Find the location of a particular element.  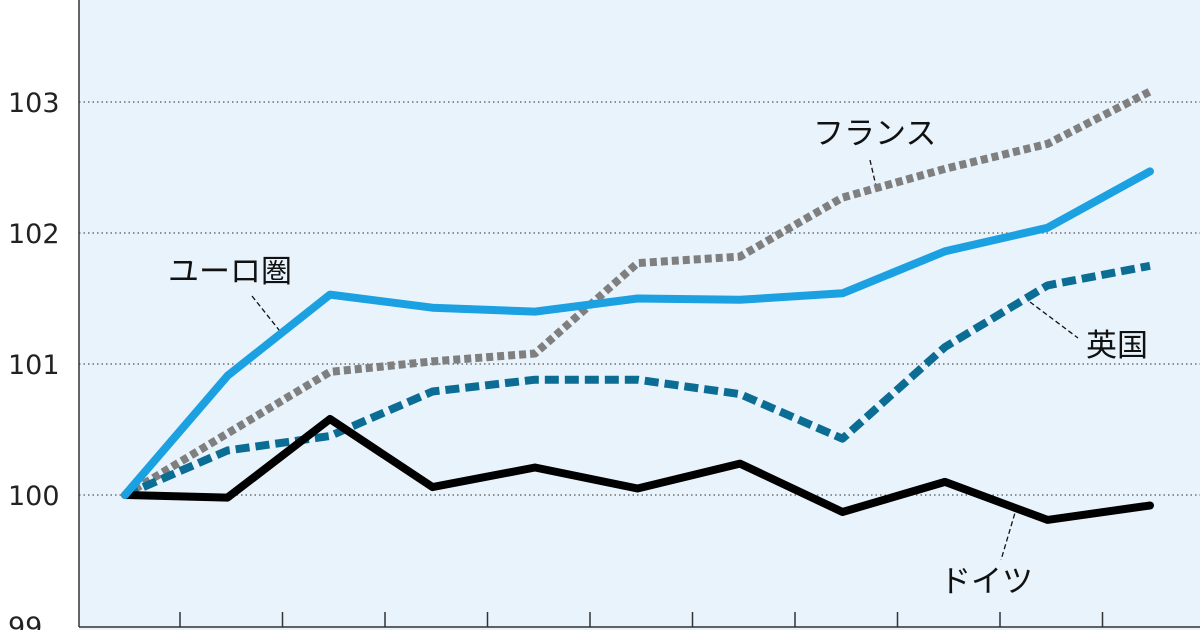

y-tick-label: 103 is located at coordinates (34, 103).